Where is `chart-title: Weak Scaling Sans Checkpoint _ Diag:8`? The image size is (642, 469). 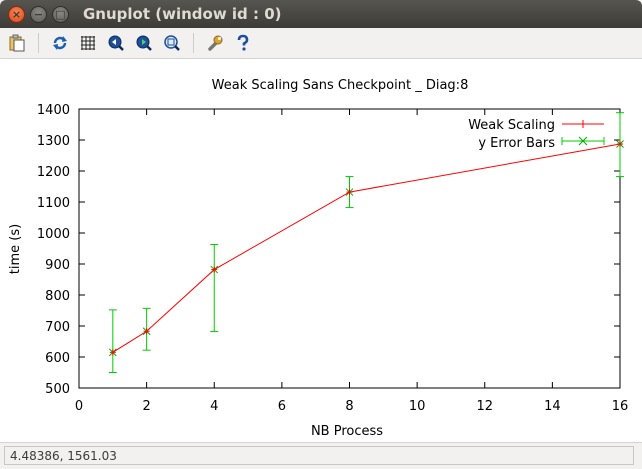
chart-title: Weak Scaling Sans Checkpoint _ Diag:8 is located at coordinates (340, 85).